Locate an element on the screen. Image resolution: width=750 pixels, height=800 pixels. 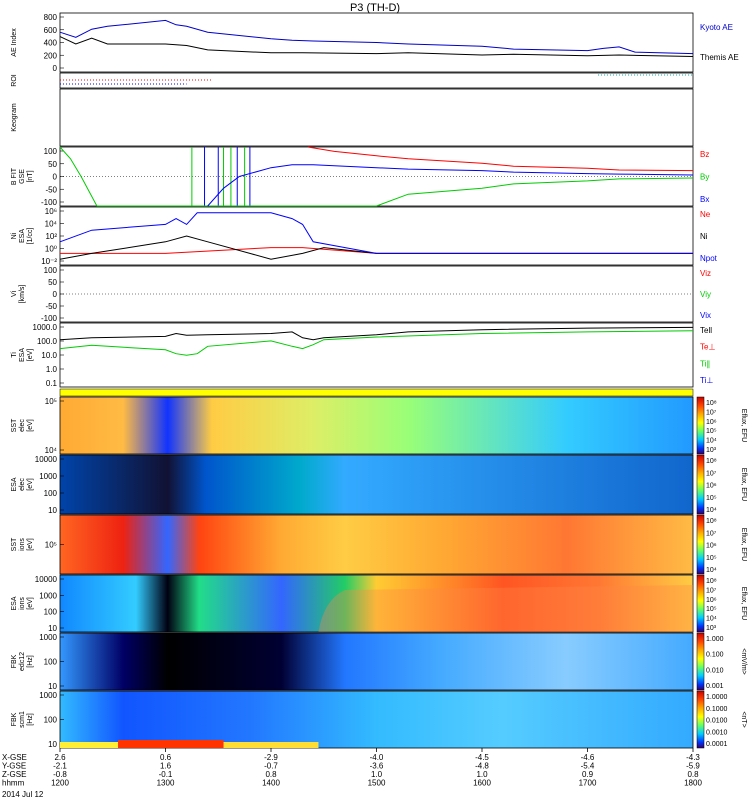
ytick-label: 10⁴ is located at coordinates (51, 450).